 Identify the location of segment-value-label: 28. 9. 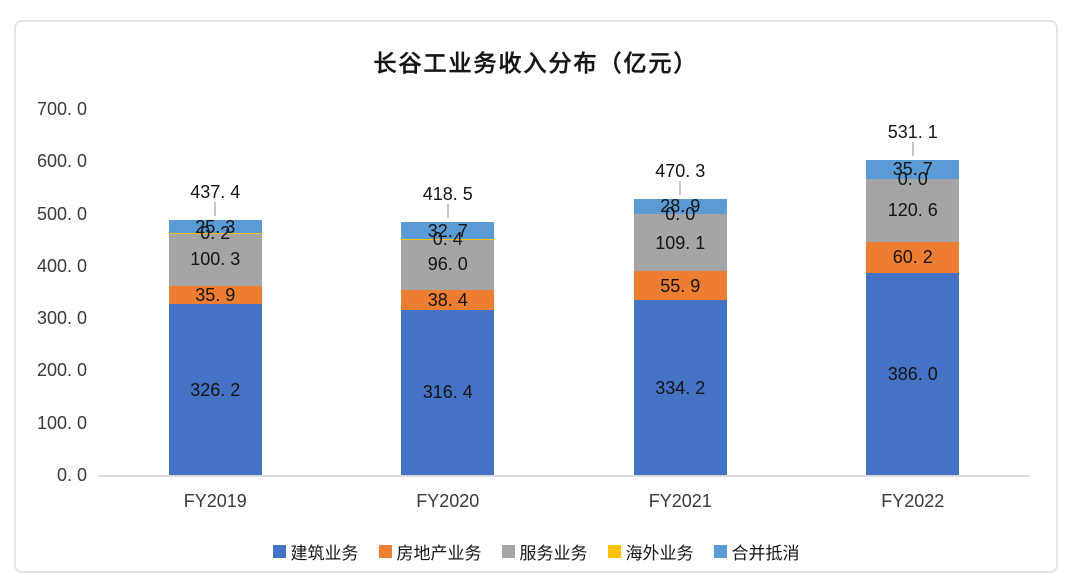
(680, 206).